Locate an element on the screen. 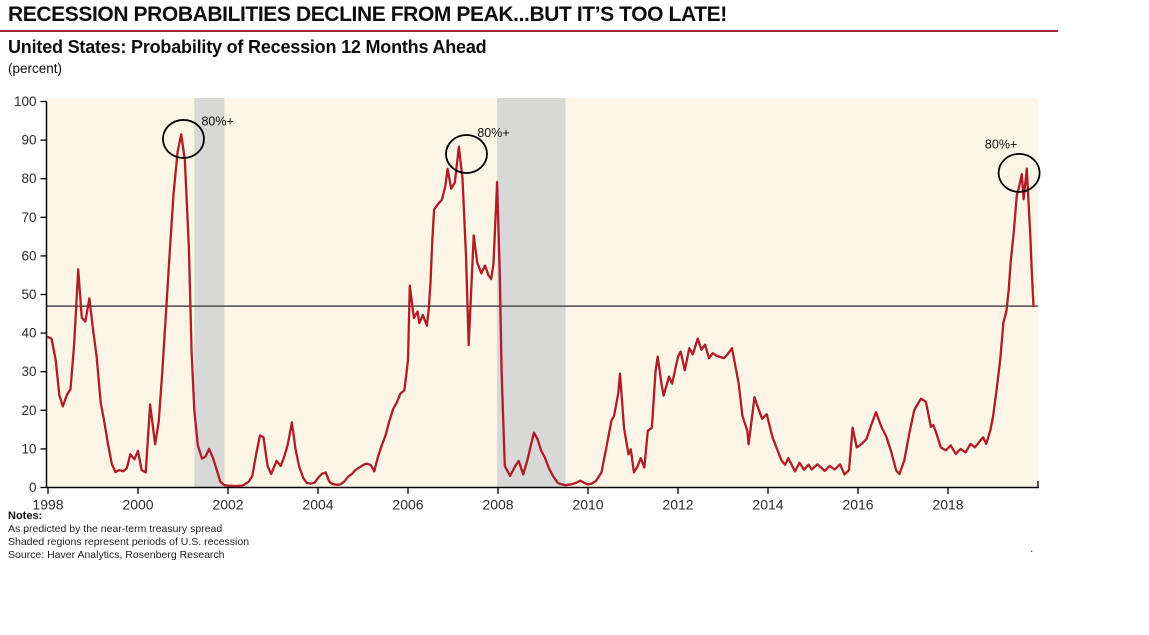  y-tick-label: 10 is located at coordinates (28, 448).